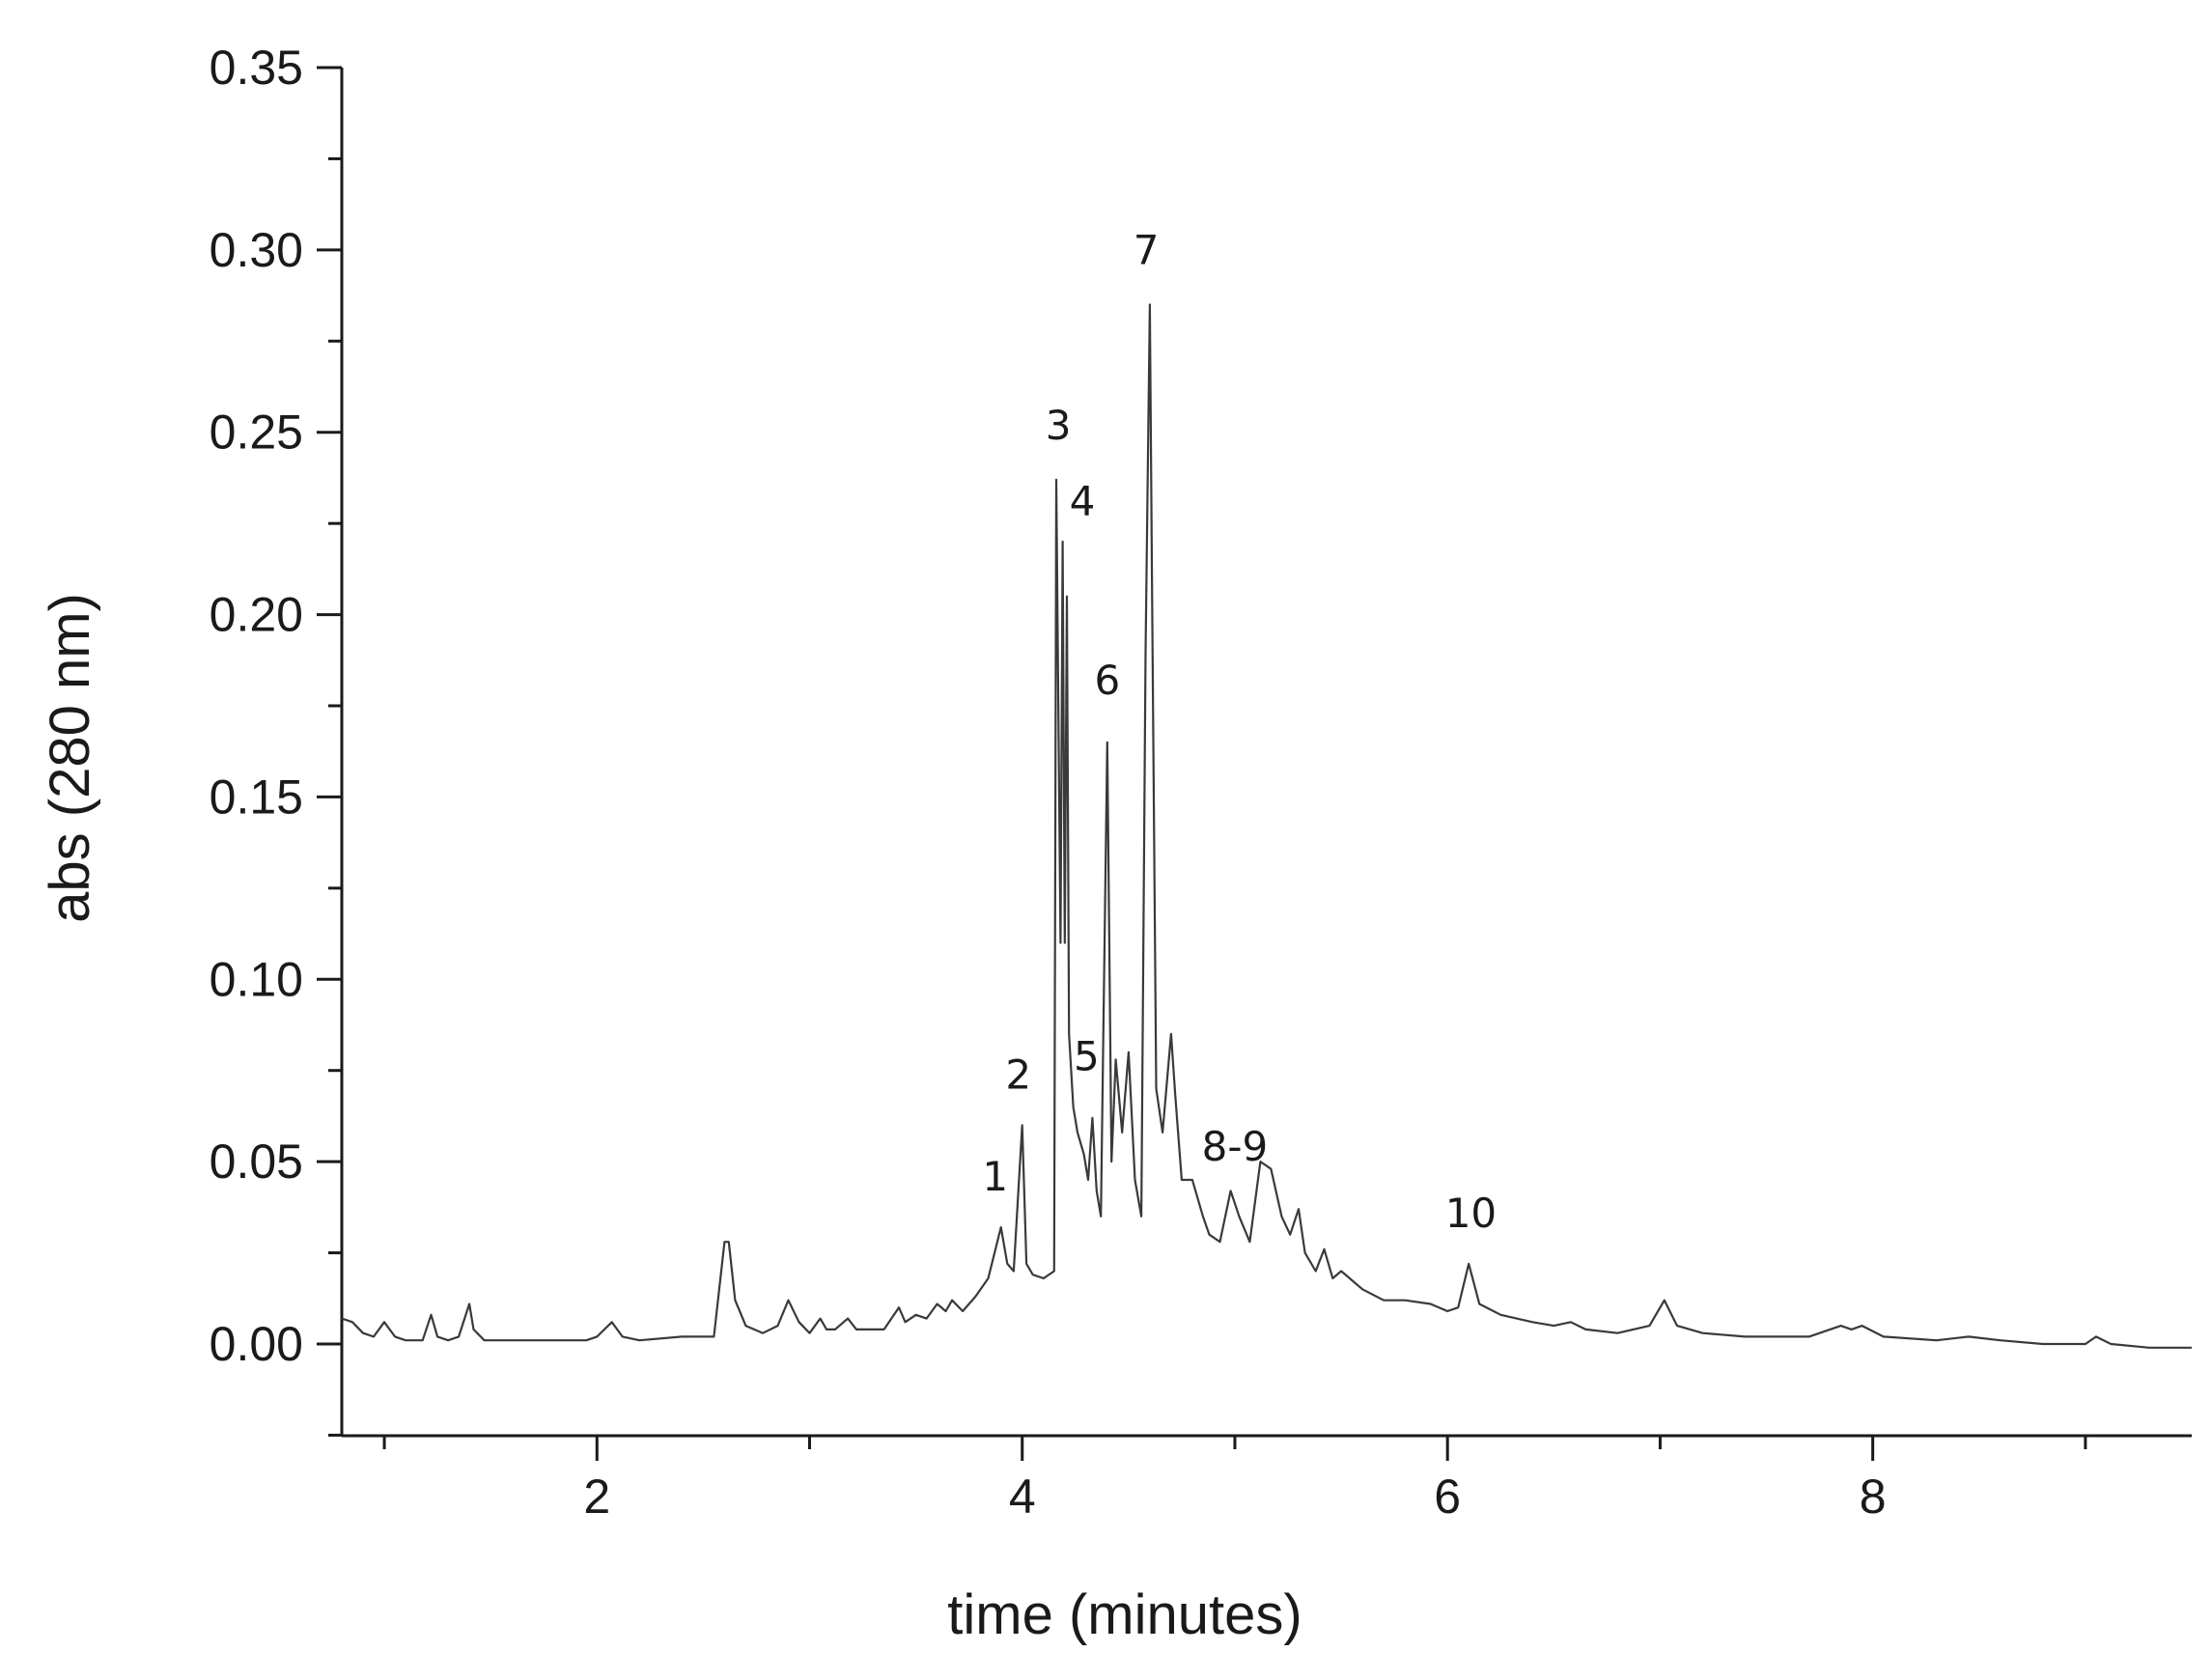  Describe the element at coordinates (257, 979) in the screenshot. I see `y-tick-label: 0.10` at that location.